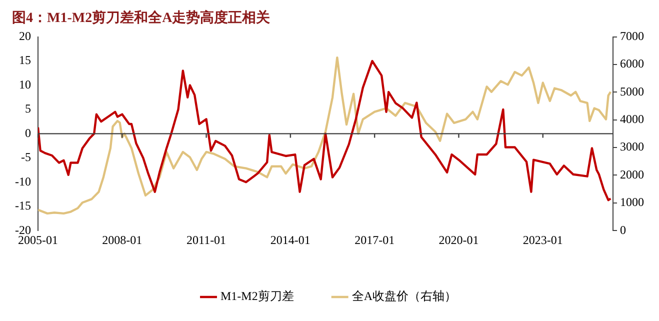  What do you see at coordinates (623, 229) in the screenshot?
I see `y2-tick-label: 0` at bounding box center [623, 229].